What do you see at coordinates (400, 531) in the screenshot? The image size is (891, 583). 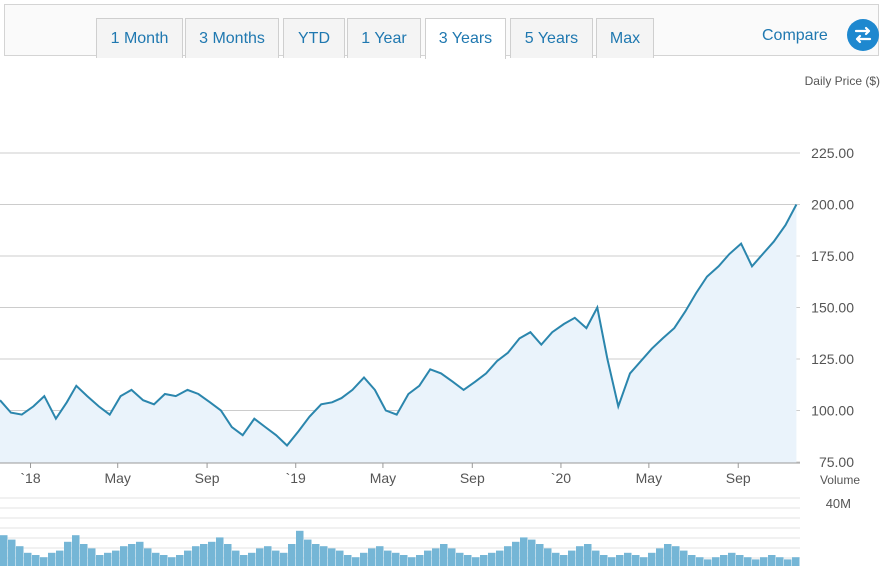 I see `volume-bars` at bounding box center [400, 531].